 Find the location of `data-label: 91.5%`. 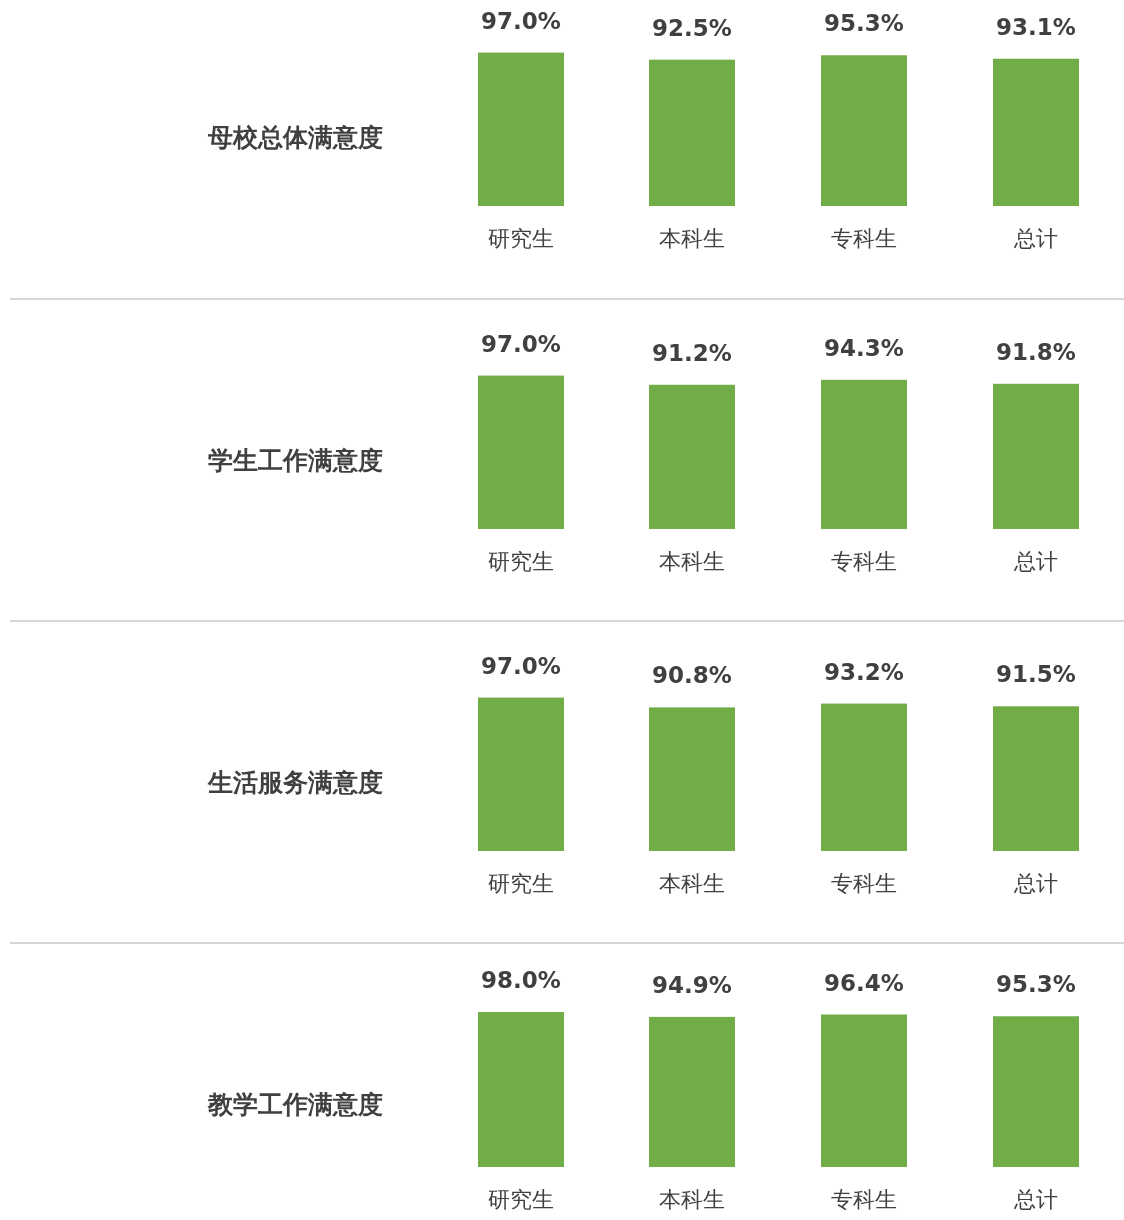

data-label: 91.5% is located at coordinates (1036, 674).